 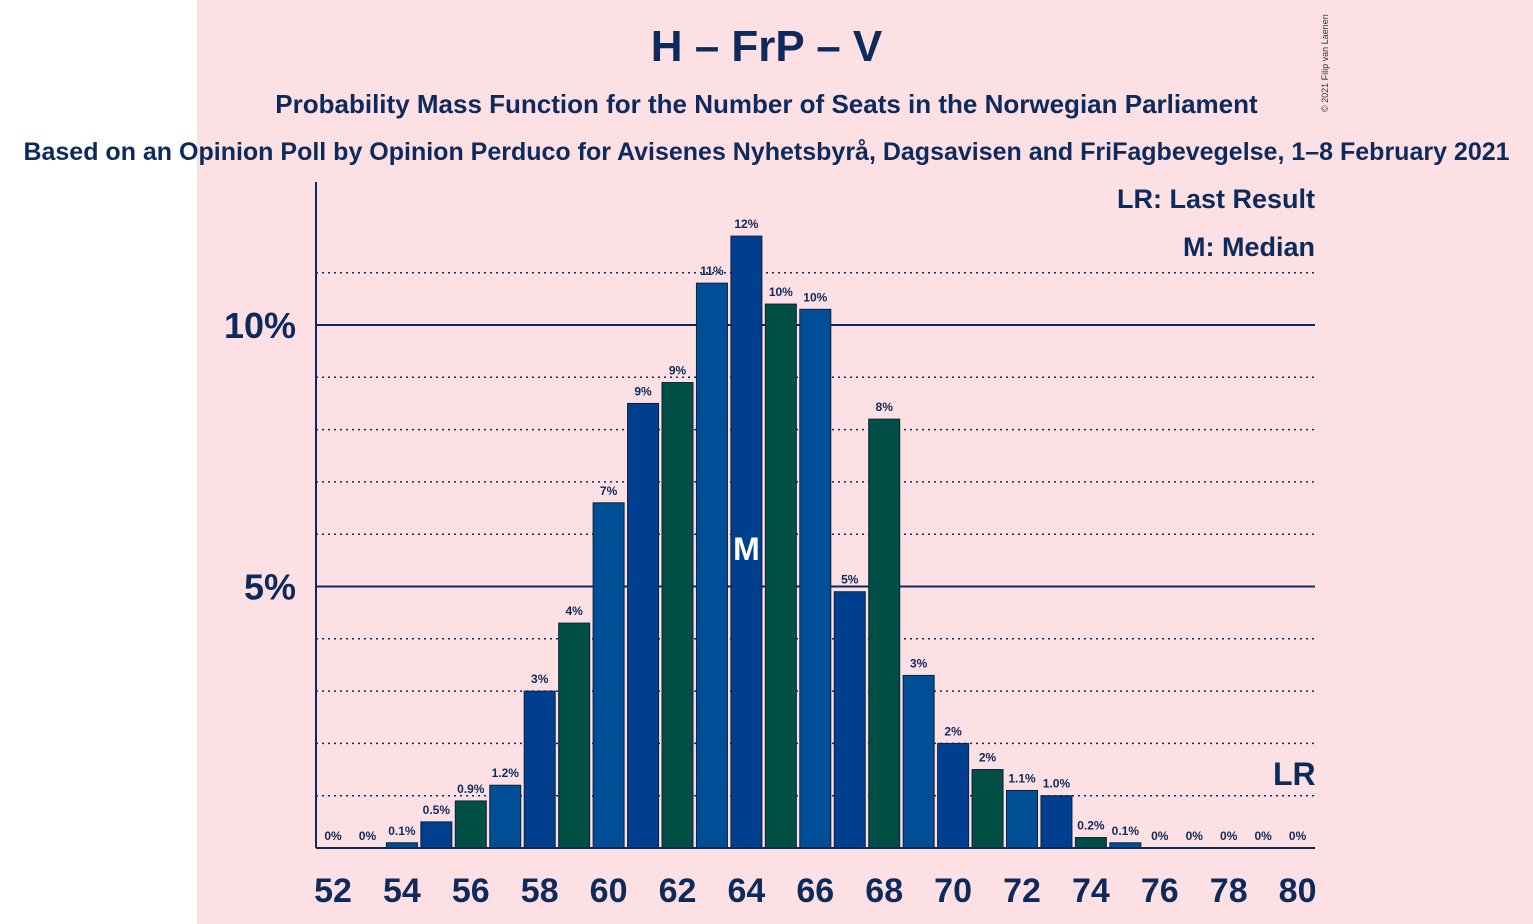 What do you see at coordinates (746, 224) in the screenshot?
I see `bar-value-label: 12%` at bounding box center [746, 224].